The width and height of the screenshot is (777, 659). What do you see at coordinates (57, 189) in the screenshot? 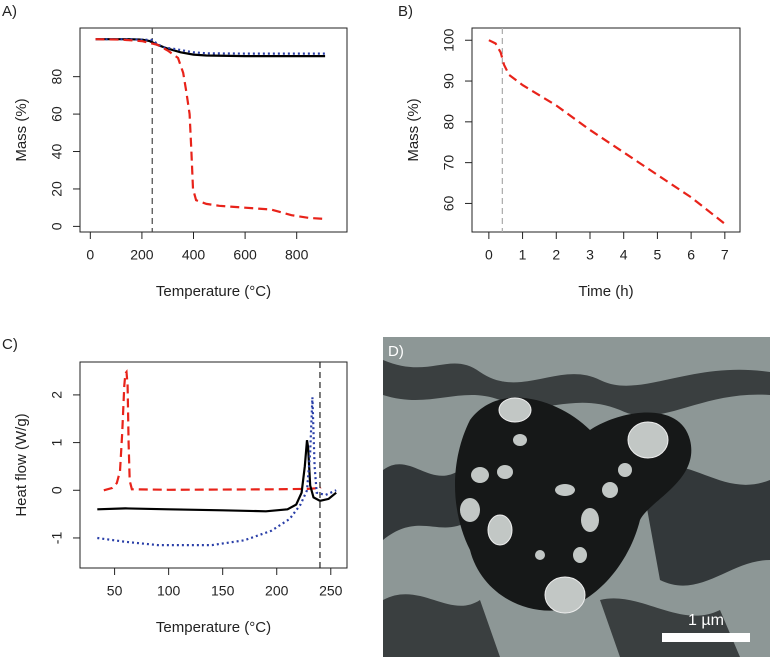
I see `y-tick-label: 20` at bounding box center [57, 189].